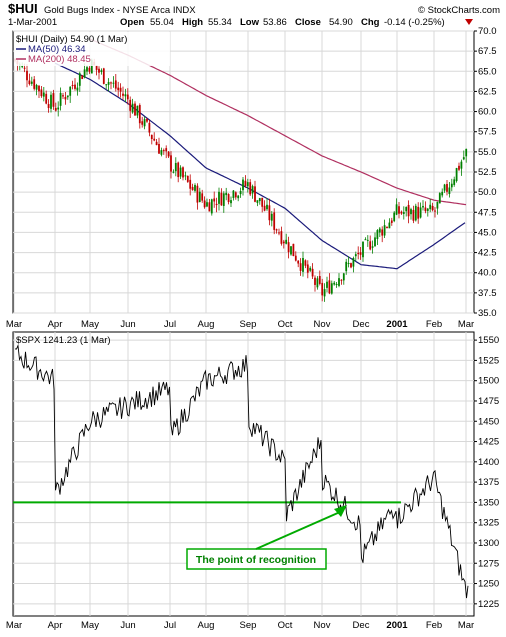 This screenshot has height=637, width=506. I want to click on y-tick-label: 1475, so click(488, 401).